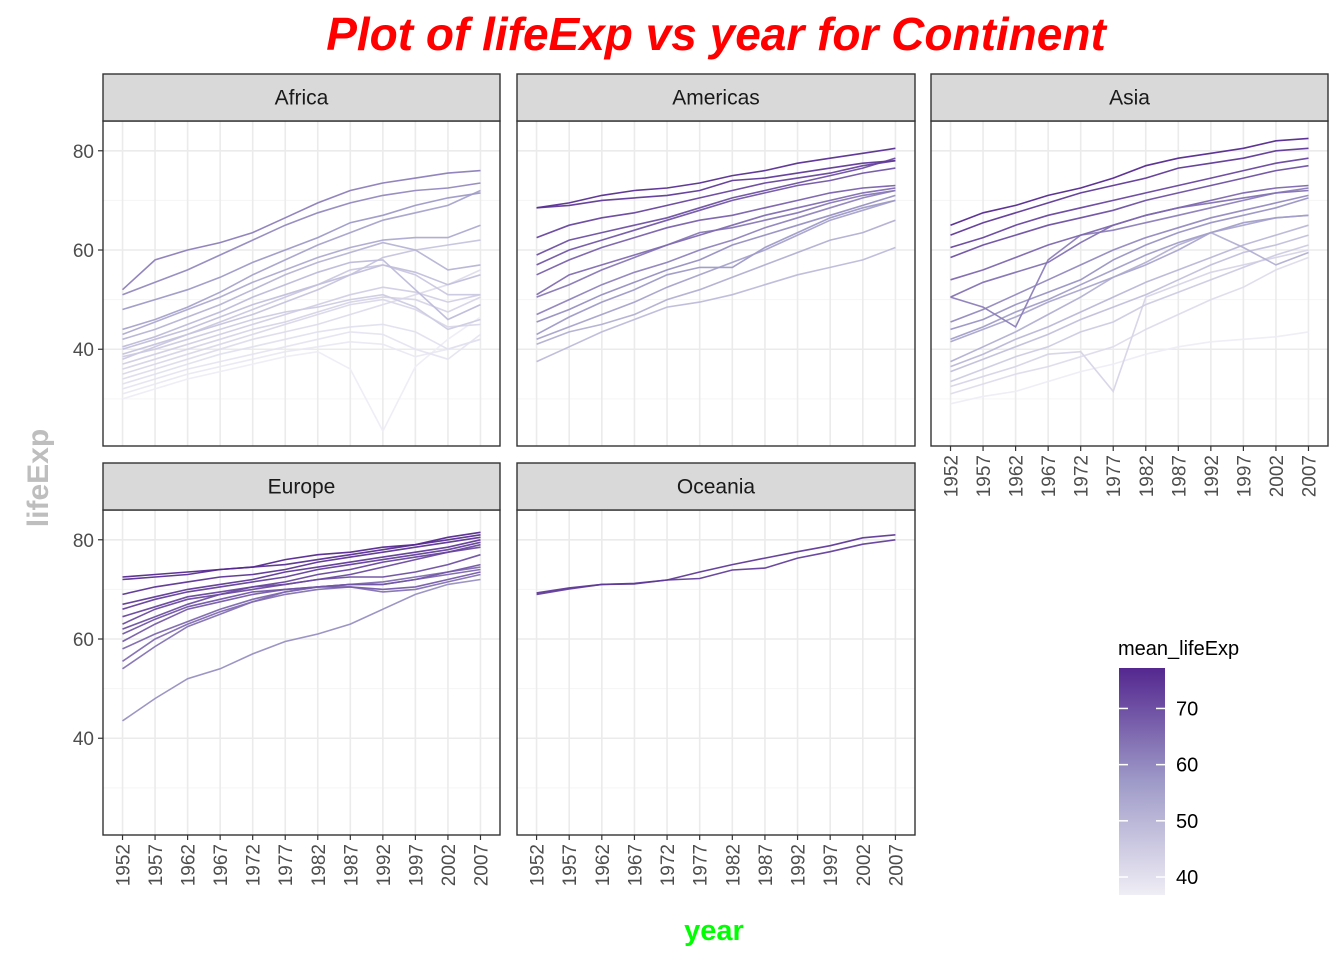 The height and width of the screenshot is (960, 1344). I want to click on legend-tick-label: 50, so click(1187, 822).